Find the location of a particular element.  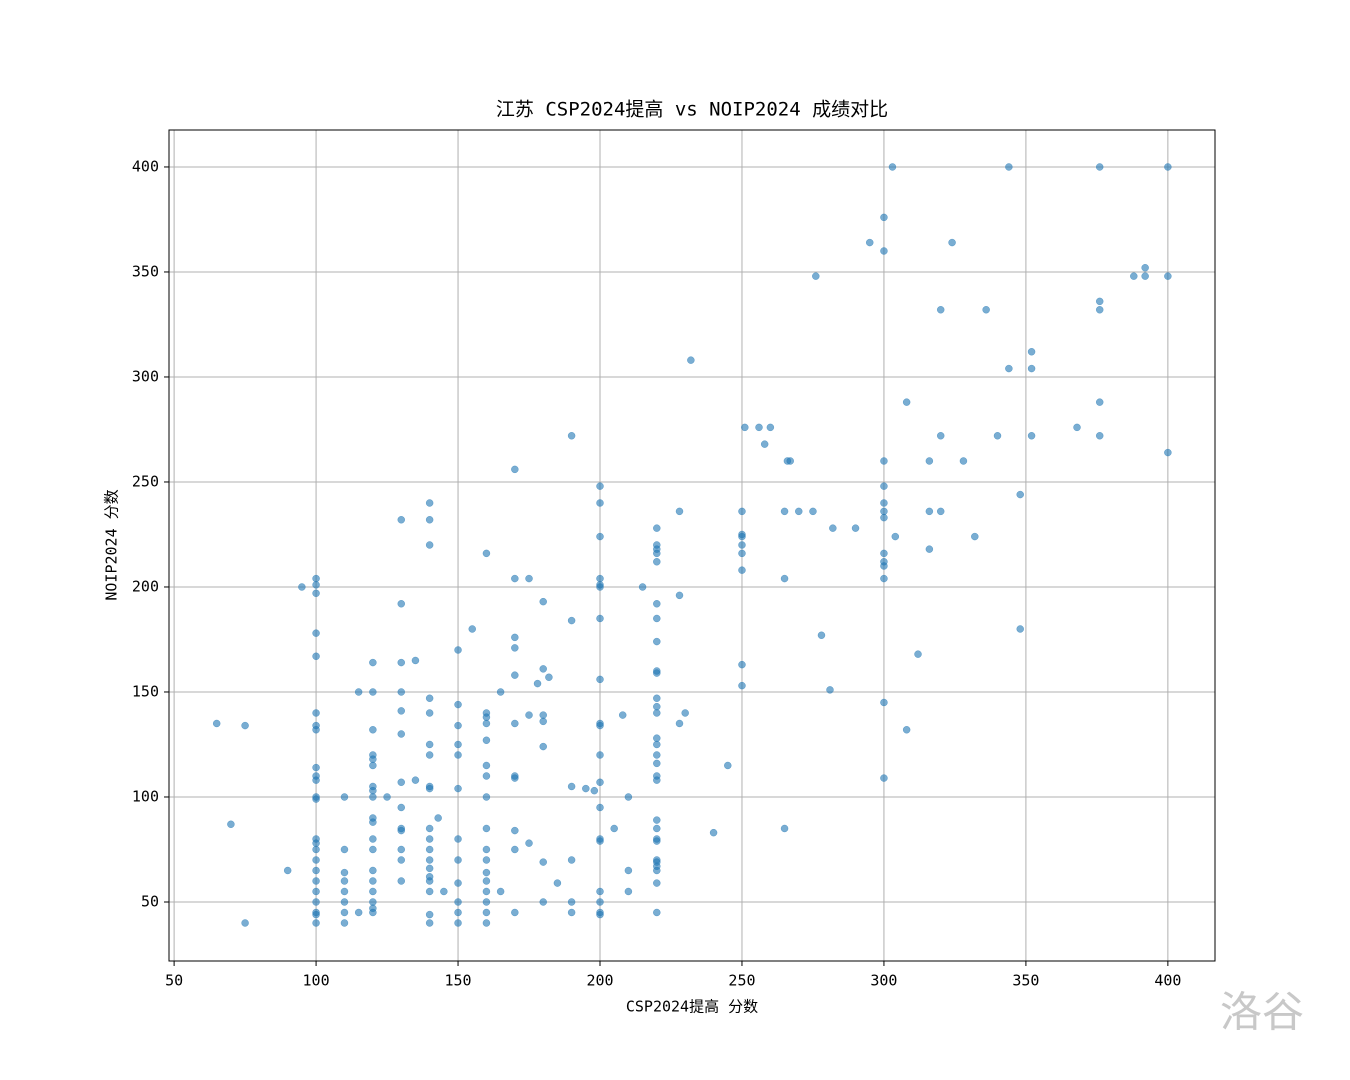

y-tick-label: 300 is located at coordinates (145, 376).